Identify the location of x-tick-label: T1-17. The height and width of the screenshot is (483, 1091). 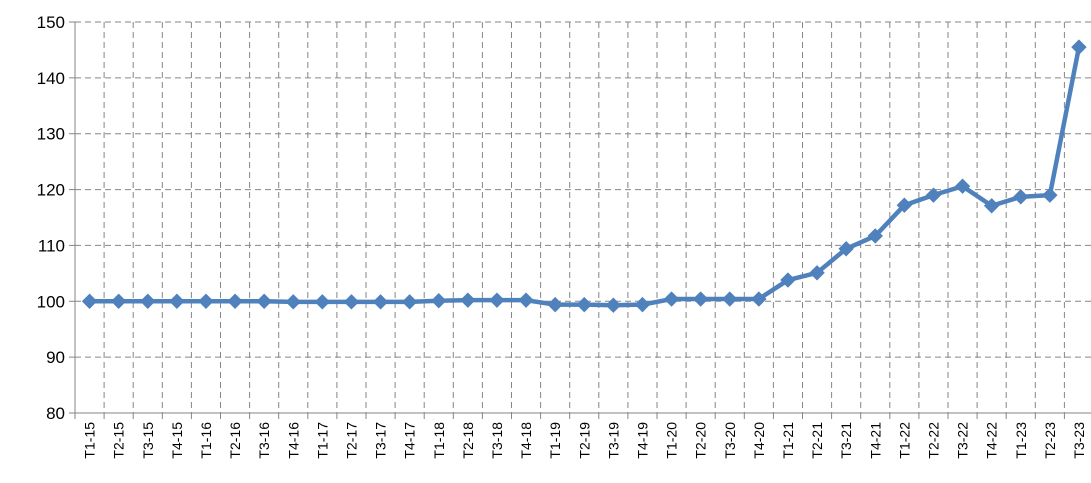
(322, 440).